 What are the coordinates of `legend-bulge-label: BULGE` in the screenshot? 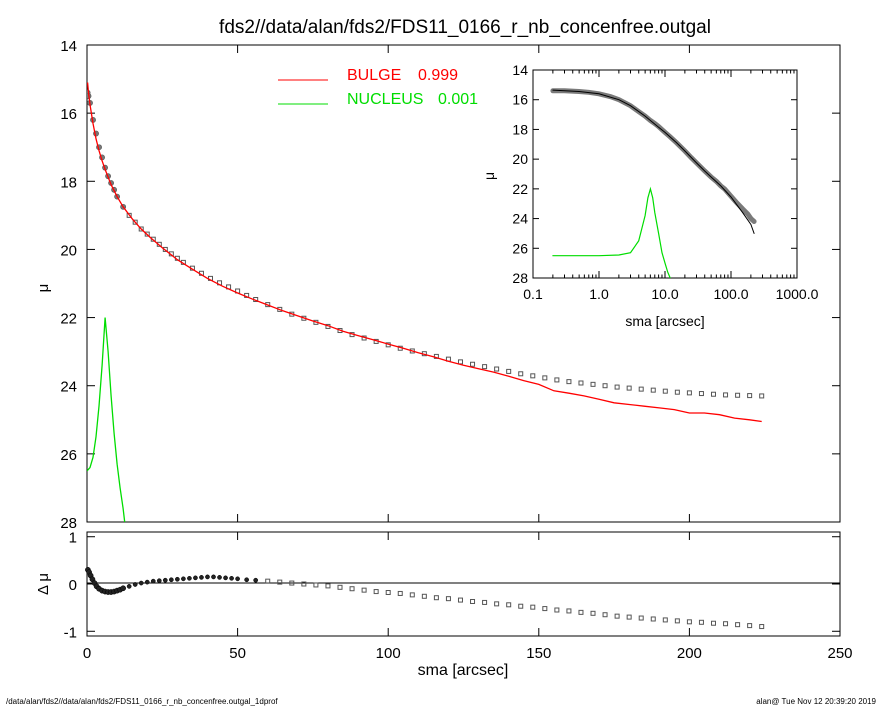 It's located at (374, 75).